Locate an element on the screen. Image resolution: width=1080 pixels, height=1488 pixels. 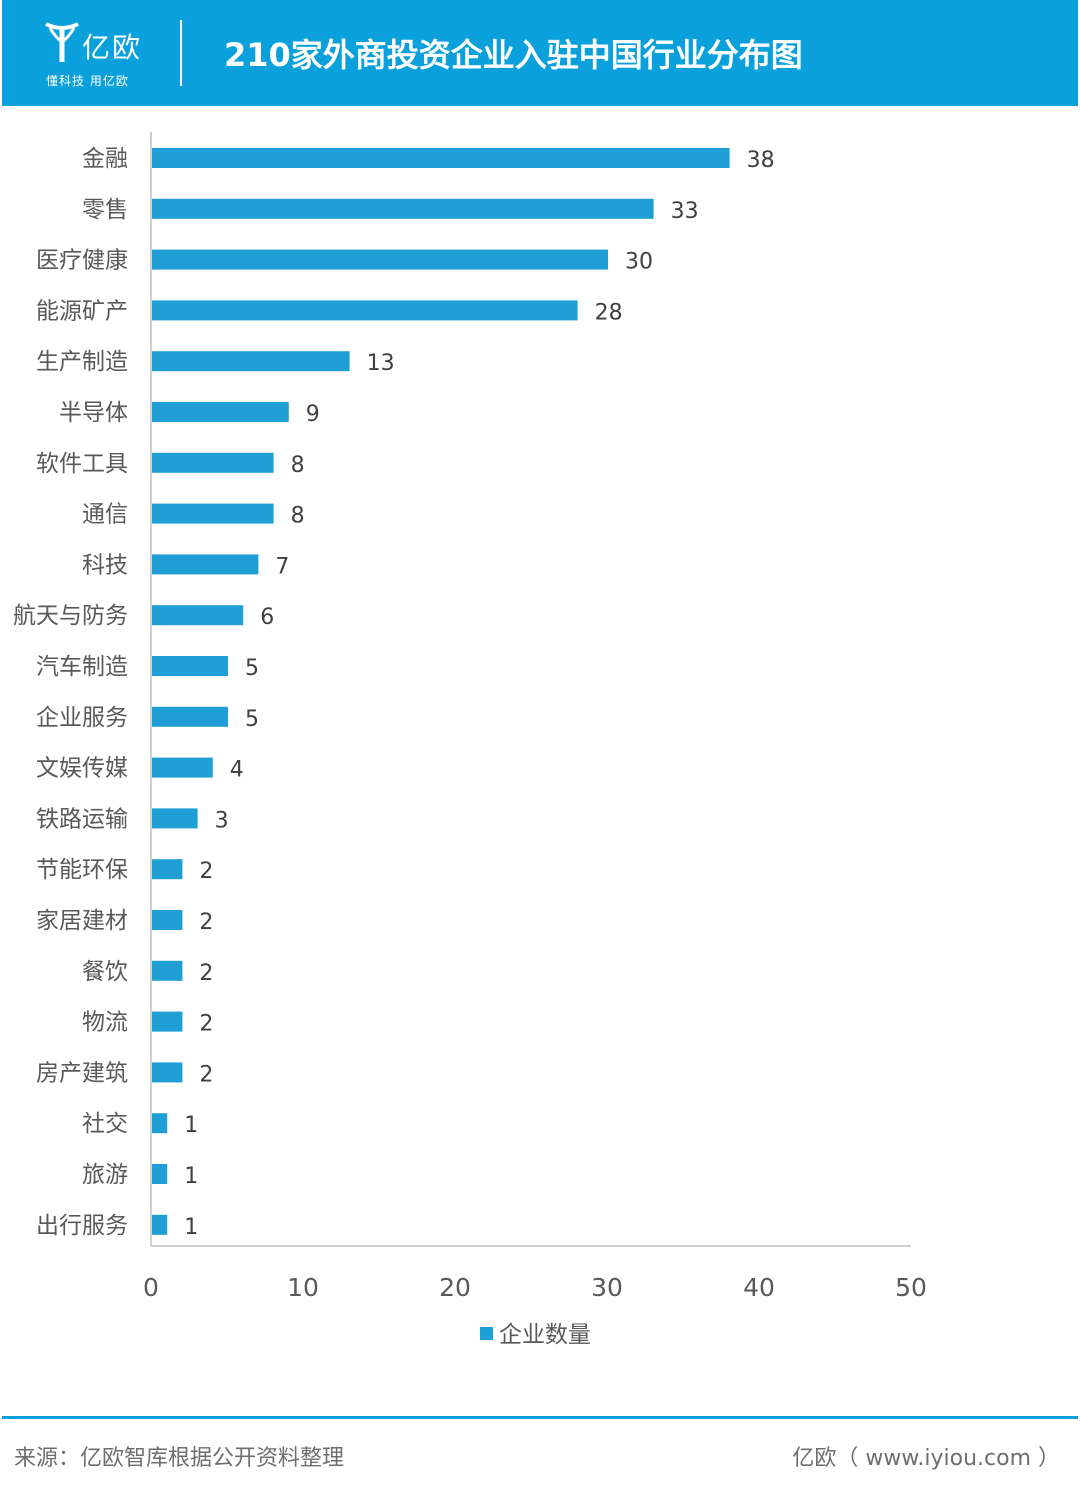
data-label: 28 is located at coordinates (609, 312).